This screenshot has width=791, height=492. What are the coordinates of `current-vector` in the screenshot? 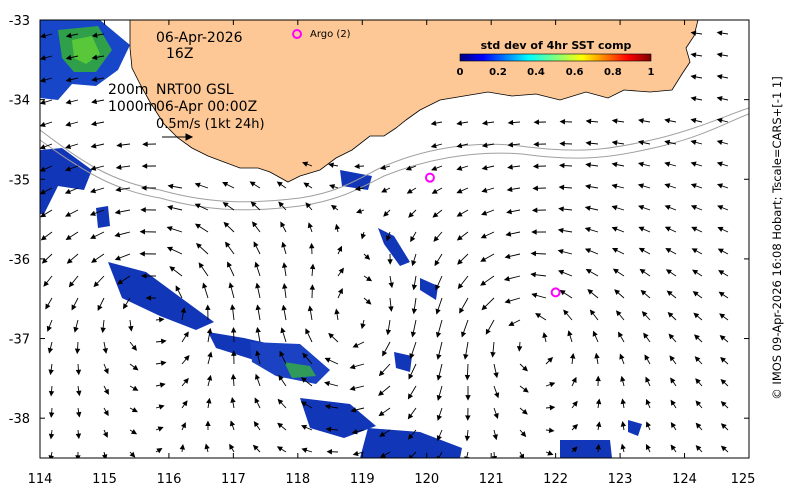 It's located at (440, 454).